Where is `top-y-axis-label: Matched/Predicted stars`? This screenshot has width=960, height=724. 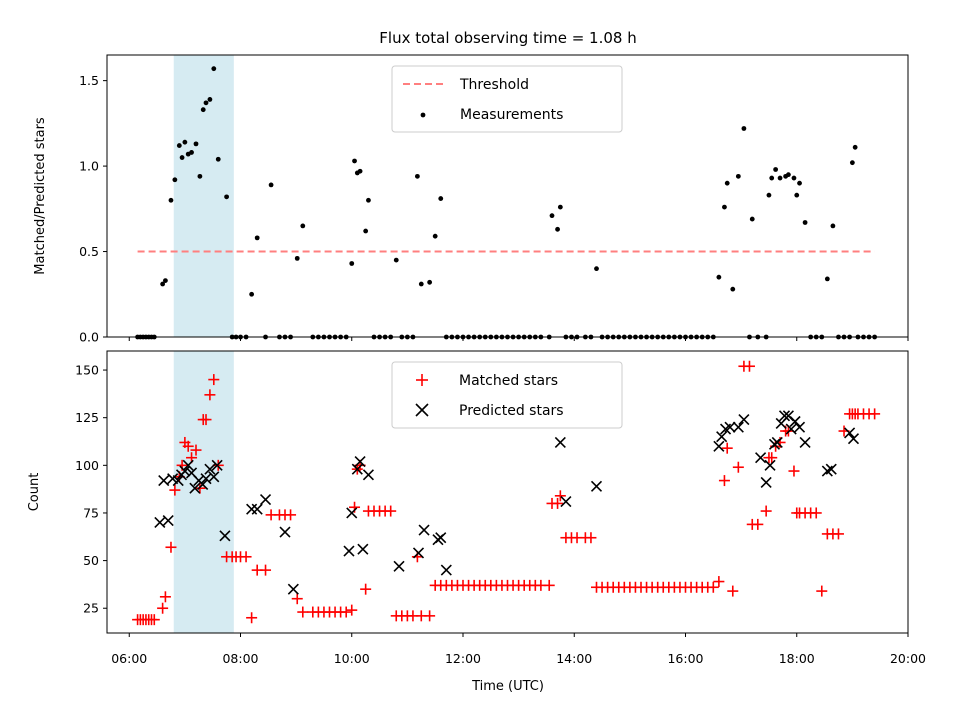
top-y-axis-label: Matched/Predicted stars is located at coordinates (40, 196).